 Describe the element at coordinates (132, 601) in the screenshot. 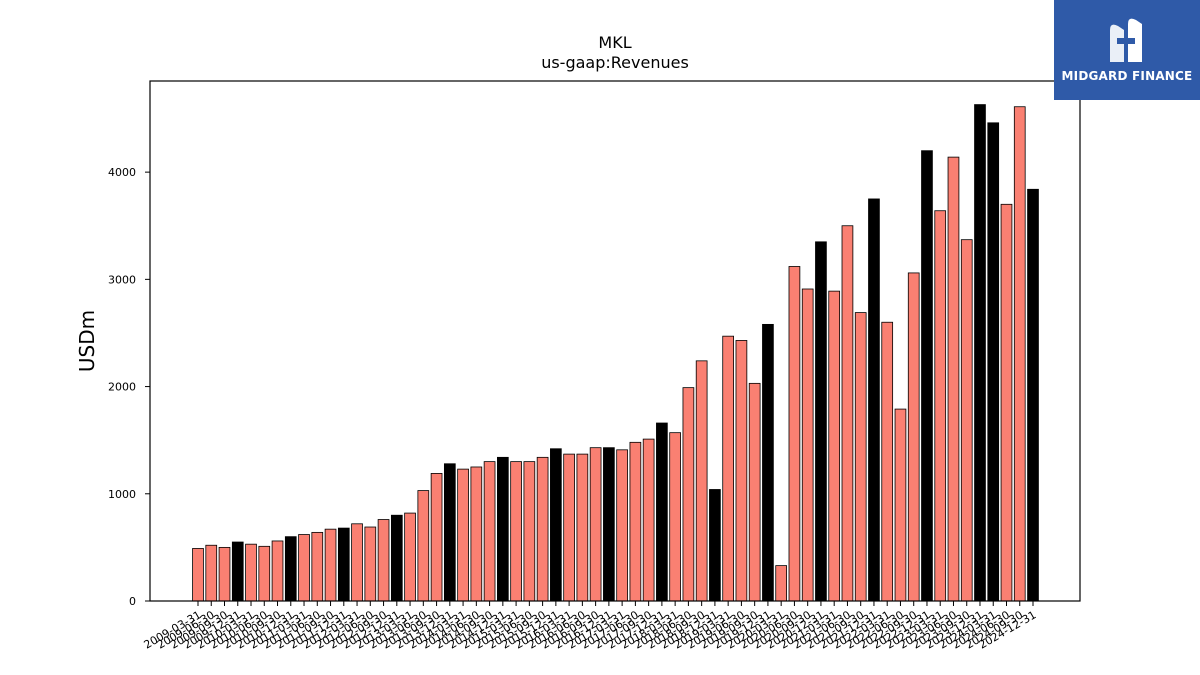

I see `y-tick-label: 0` at that location.